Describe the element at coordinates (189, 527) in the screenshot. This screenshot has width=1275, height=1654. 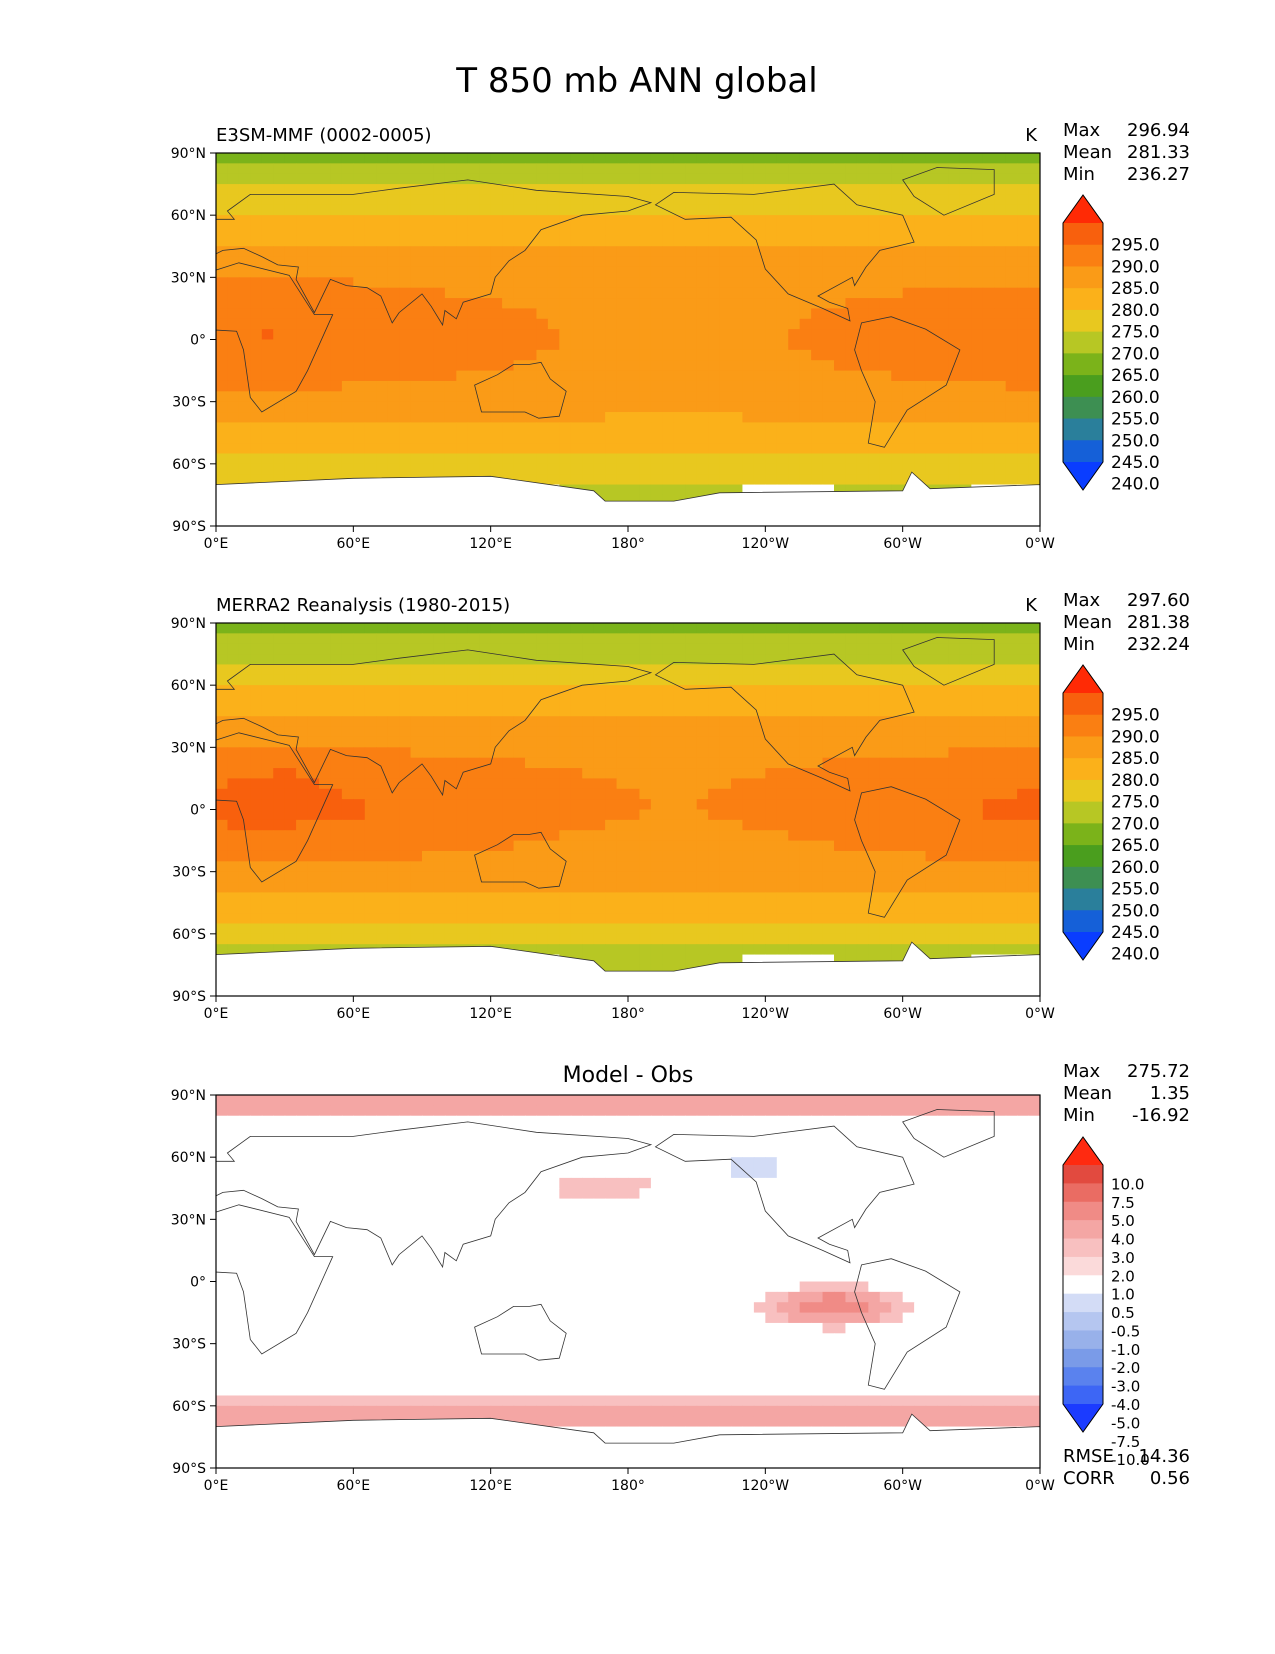
I see `y-tick-label: 90°S` at that location.